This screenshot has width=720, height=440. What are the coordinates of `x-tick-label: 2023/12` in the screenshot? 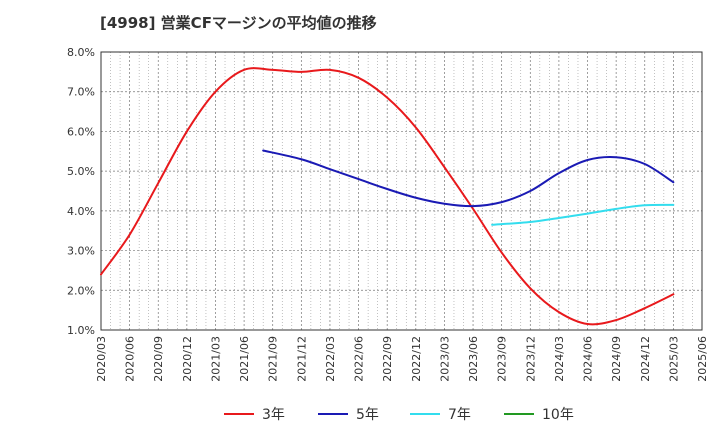 It's located at (530, 359).